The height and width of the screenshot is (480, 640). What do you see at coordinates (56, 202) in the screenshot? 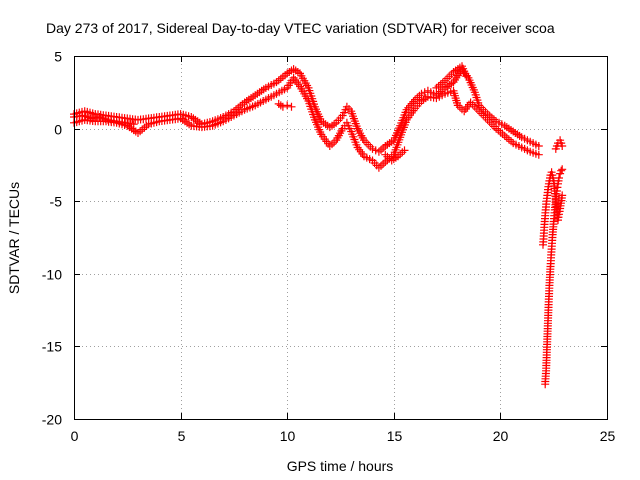
I see `y-tick-label: -5` at bounding box center [56, 202].